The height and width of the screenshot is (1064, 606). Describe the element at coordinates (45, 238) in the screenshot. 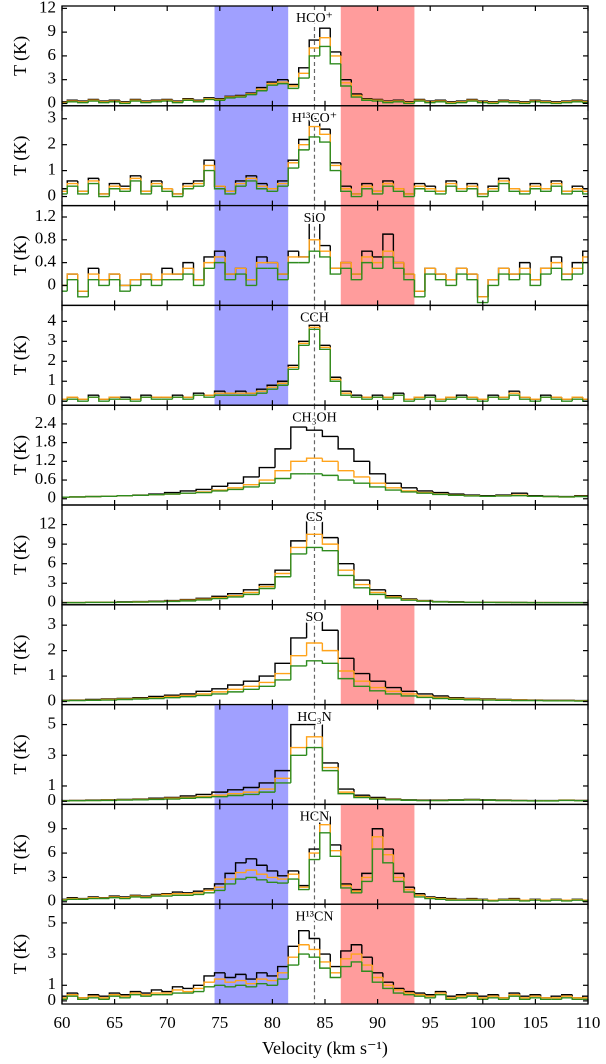

I see `y-tick-label: 0.8` at that location.